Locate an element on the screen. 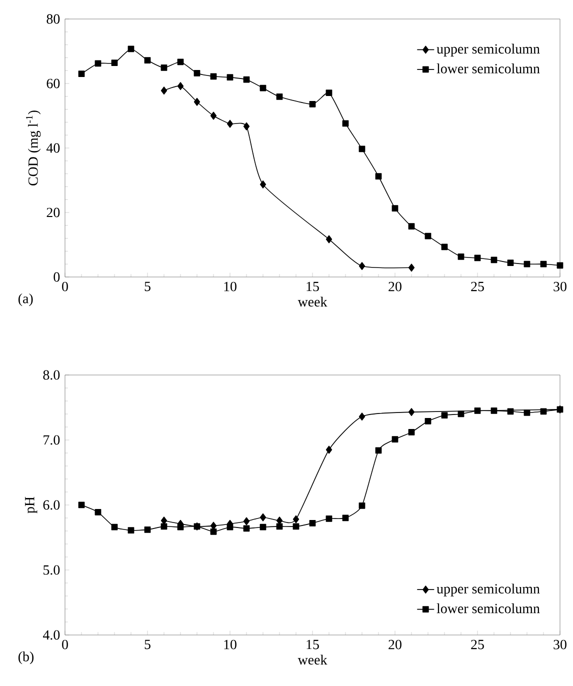 The height and width of the screenshot is (686, 573). text: (a) is located at coordinates (25, 299).